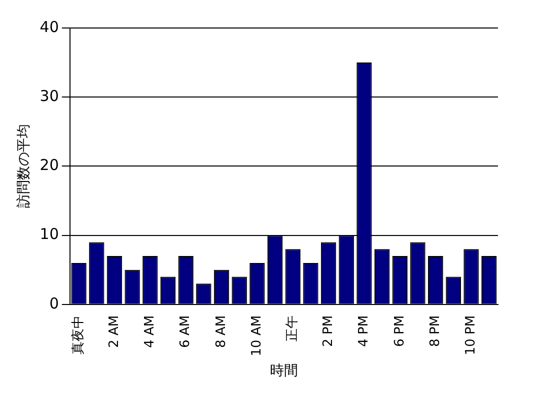 The height and width of the screenshot is (398, 548). Describe the element at coordinates (49, 95) in the screenshot. I see `y-tick-label: 30` at that location.